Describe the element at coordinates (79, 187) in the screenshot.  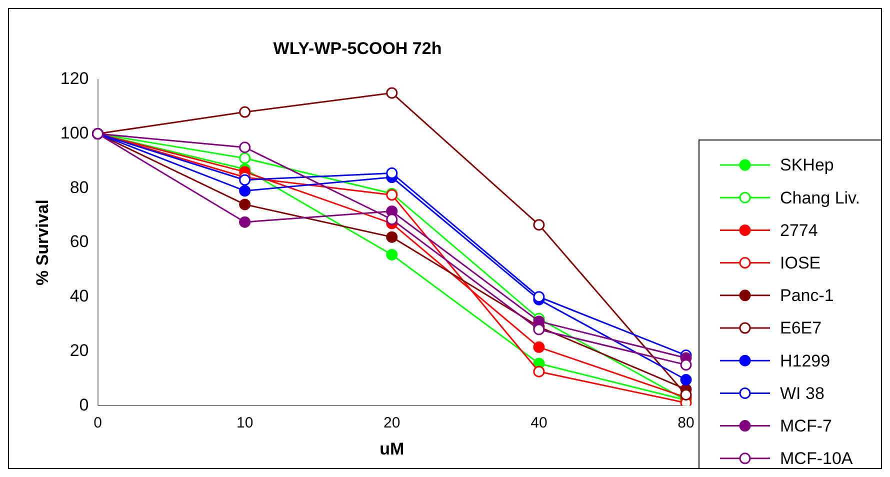
I see `y-tick-label: 80` at that location.